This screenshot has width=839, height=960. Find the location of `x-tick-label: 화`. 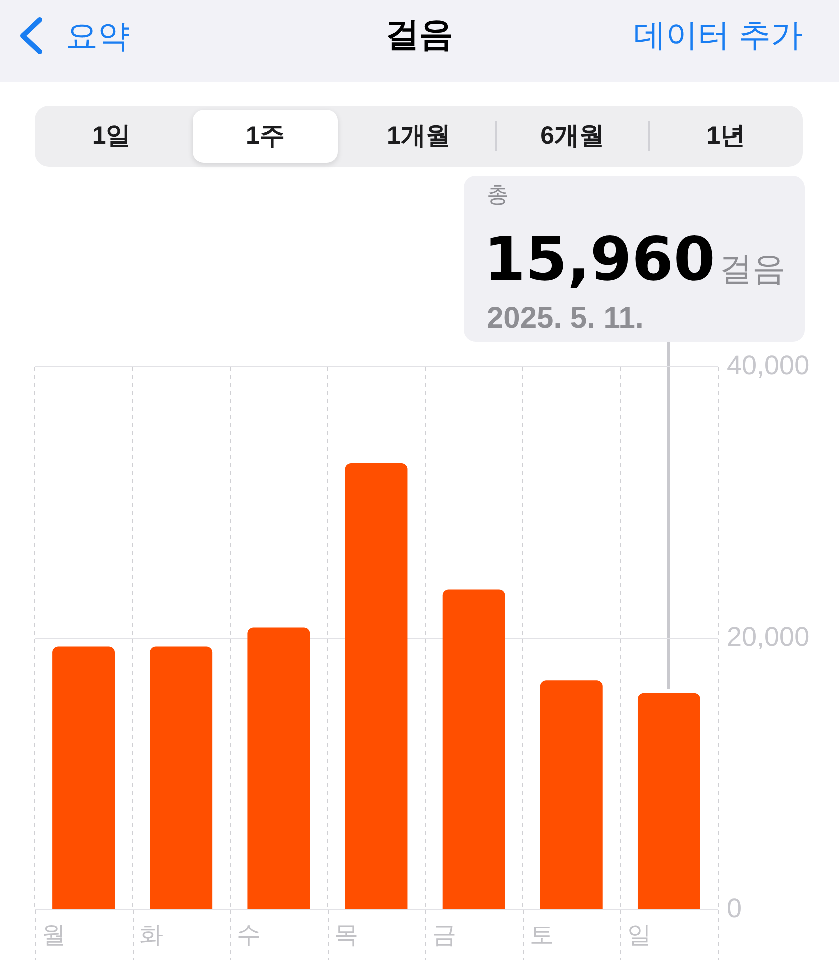

x-tick-label: 화 is located at coordinates (152, 936).